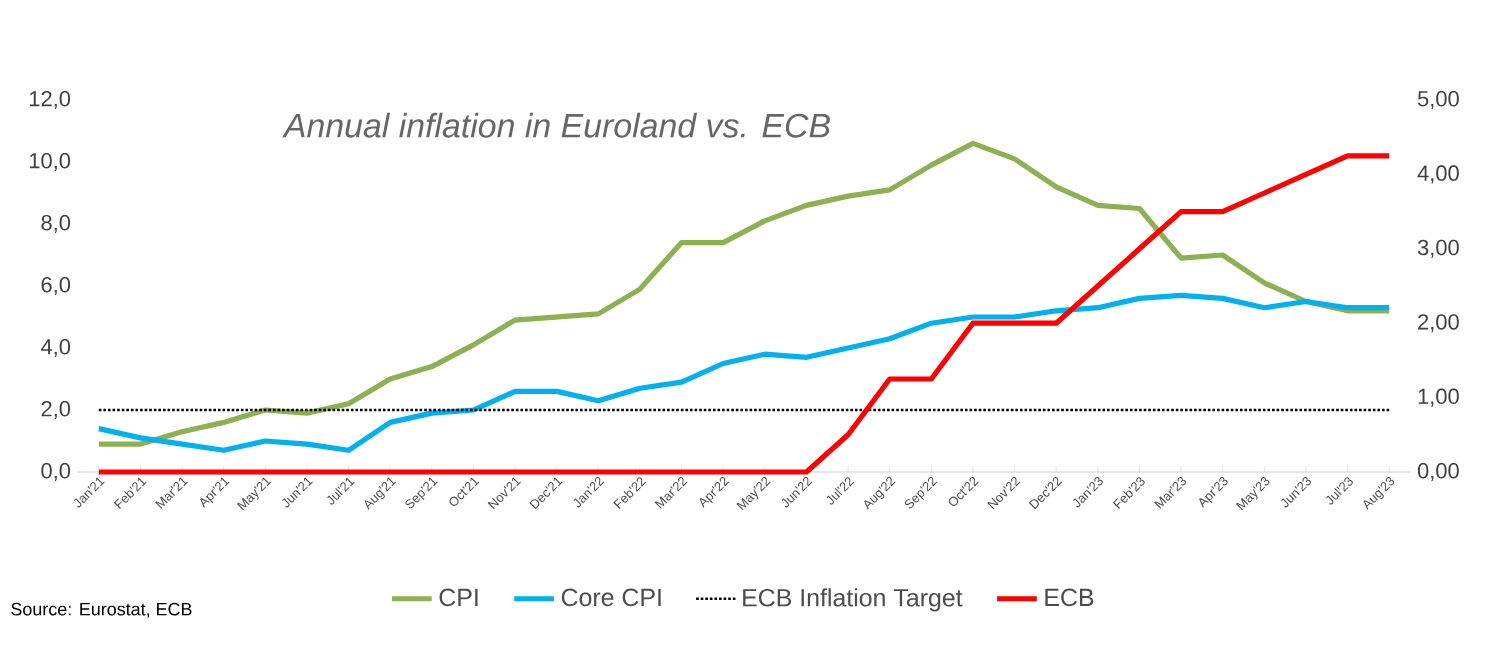 This screenshot has height=658, width=1500. What do you see at coordinates (1438, 100) in the screenshot?
I see `y2-tick-label: 5,00` at bounding box center [1438, 100].